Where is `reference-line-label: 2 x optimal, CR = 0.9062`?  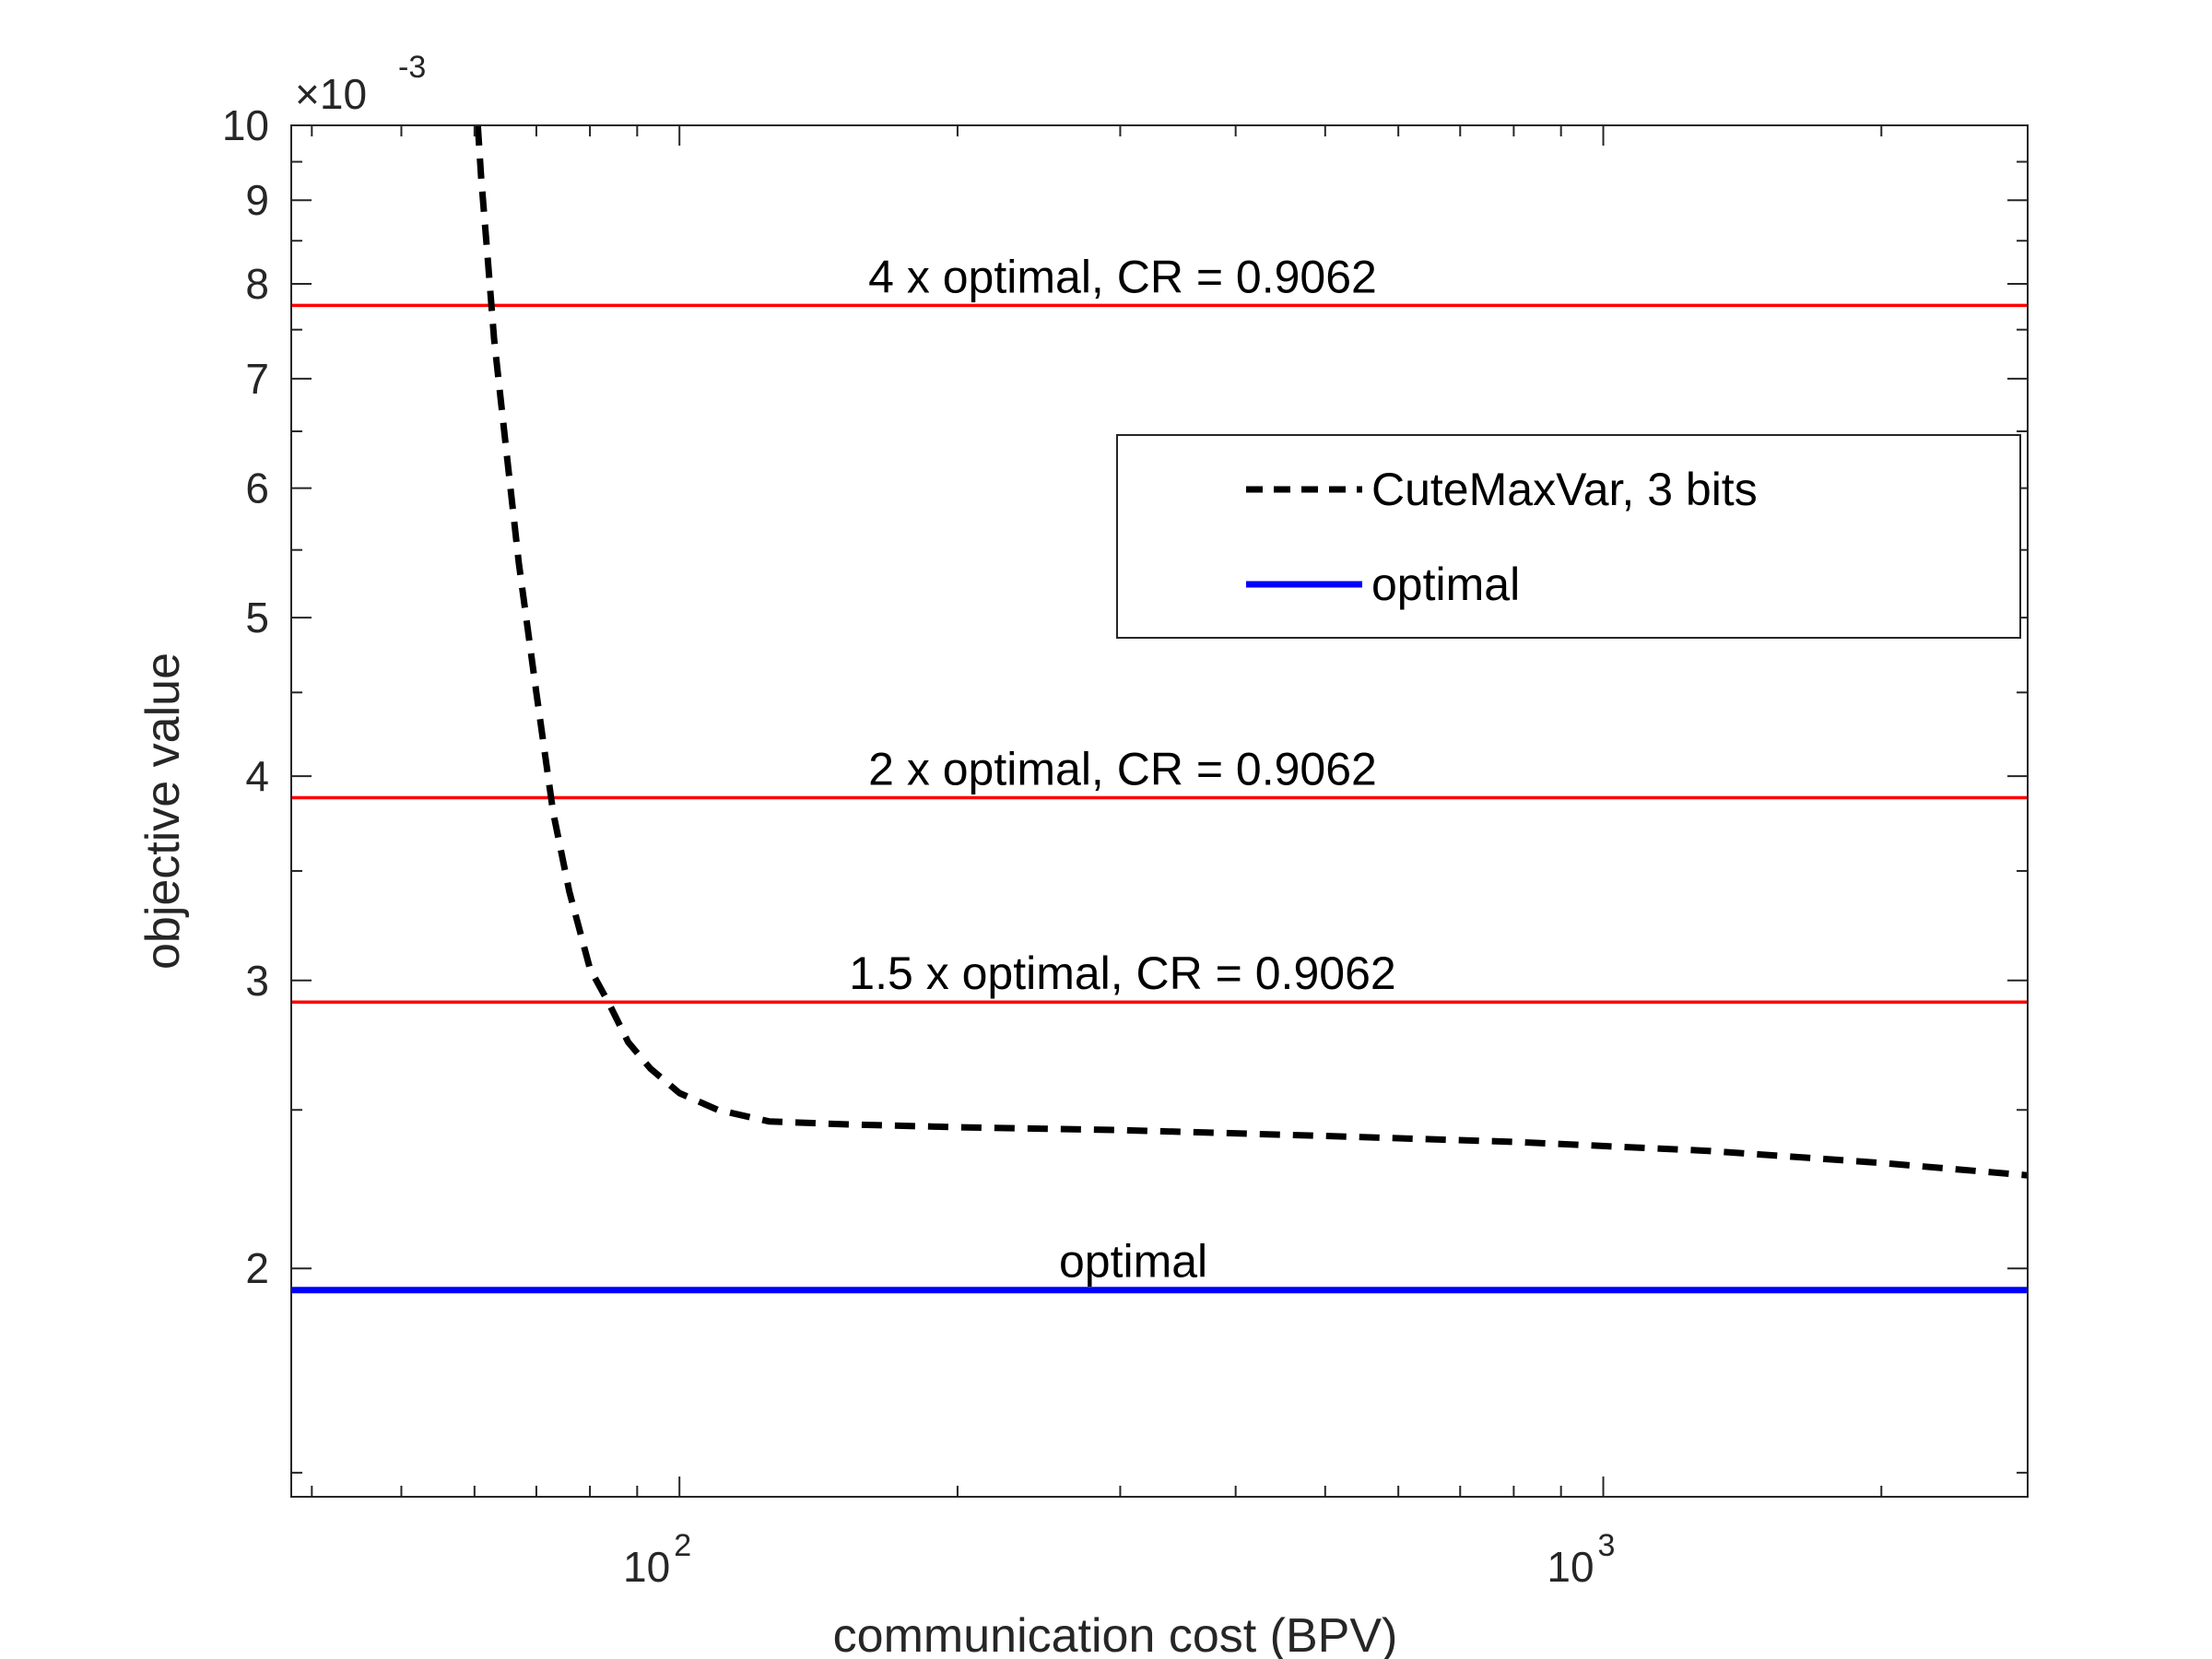
reference-line-label: 2 x optimal, CR = 0.9062 is located at coordinates (1122, 769).